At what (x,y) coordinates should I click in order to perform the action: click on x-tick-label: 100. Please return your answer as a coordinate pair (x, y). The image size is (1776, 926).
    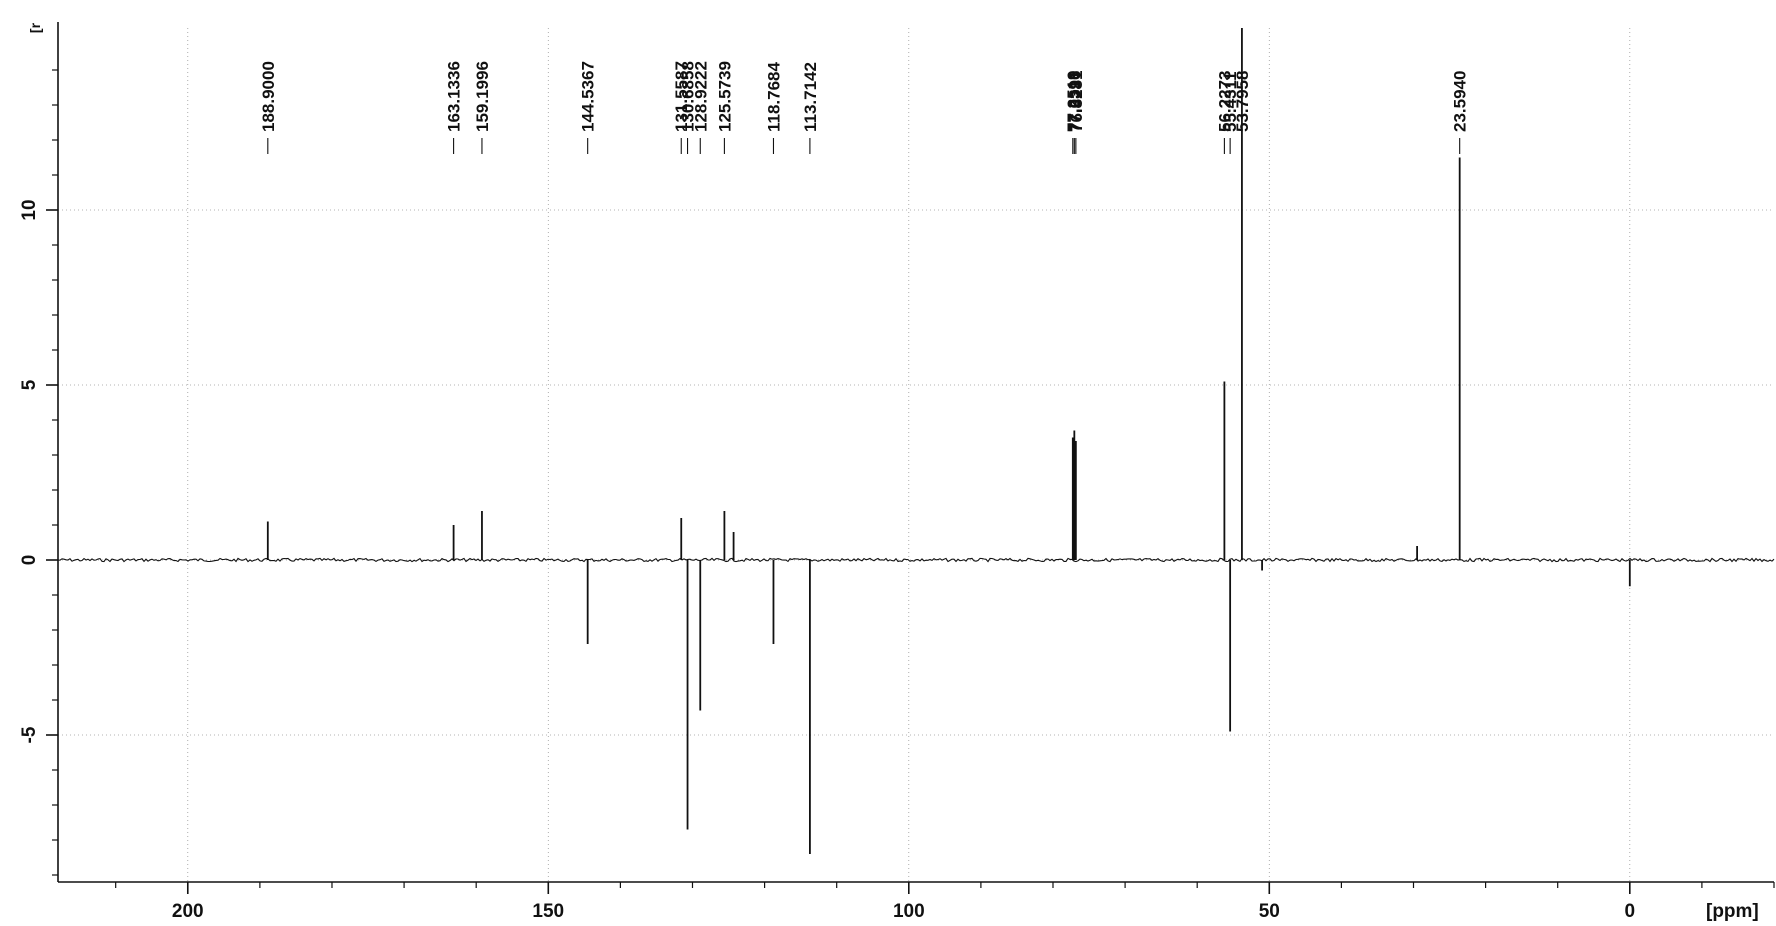
    Looking at the image, I should click on (909, 911).